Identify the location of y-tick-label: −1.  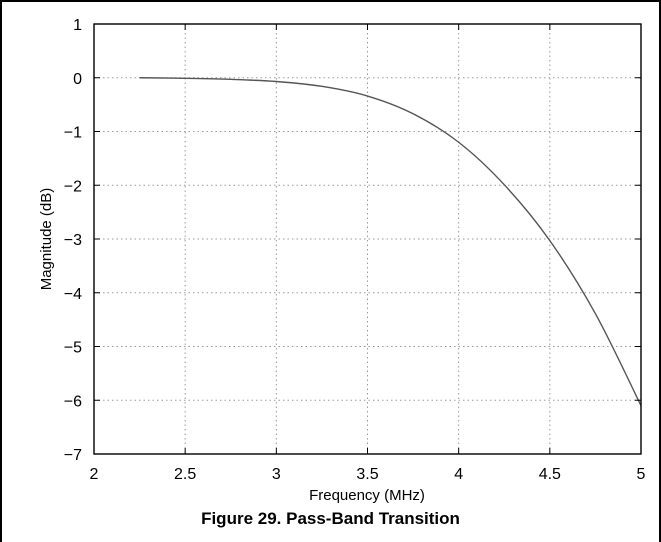
(73, 133).